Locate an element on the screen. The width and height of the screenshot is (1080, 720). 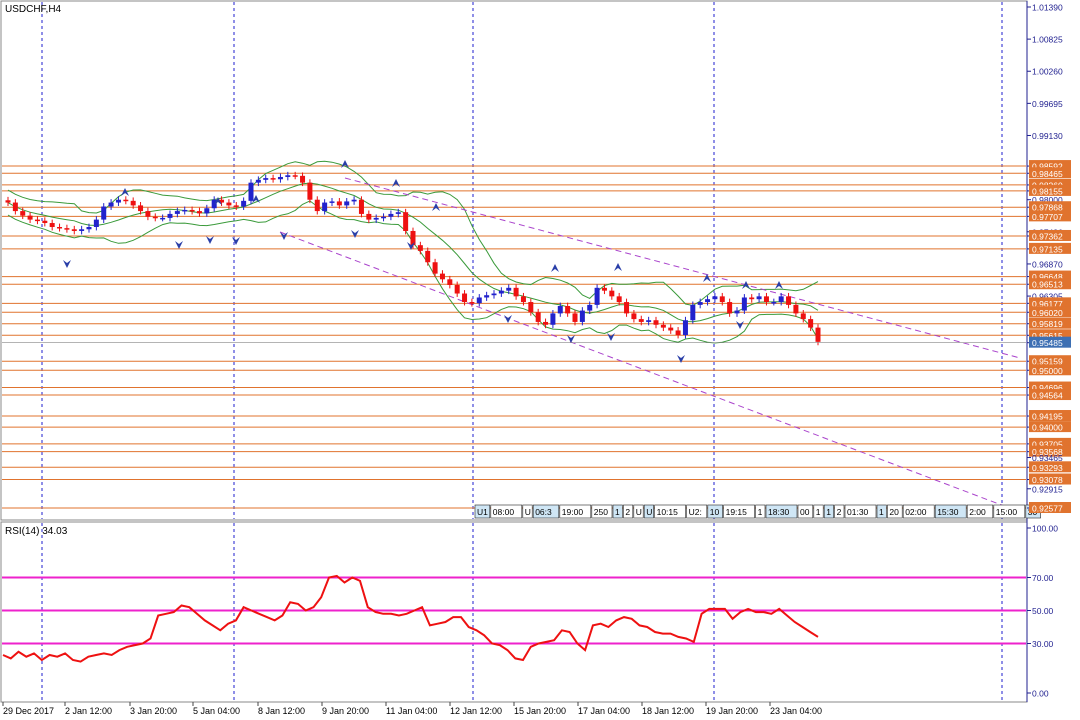
time-tick-label: 18 Jan 12:00 is located at coordinates (668, 711).